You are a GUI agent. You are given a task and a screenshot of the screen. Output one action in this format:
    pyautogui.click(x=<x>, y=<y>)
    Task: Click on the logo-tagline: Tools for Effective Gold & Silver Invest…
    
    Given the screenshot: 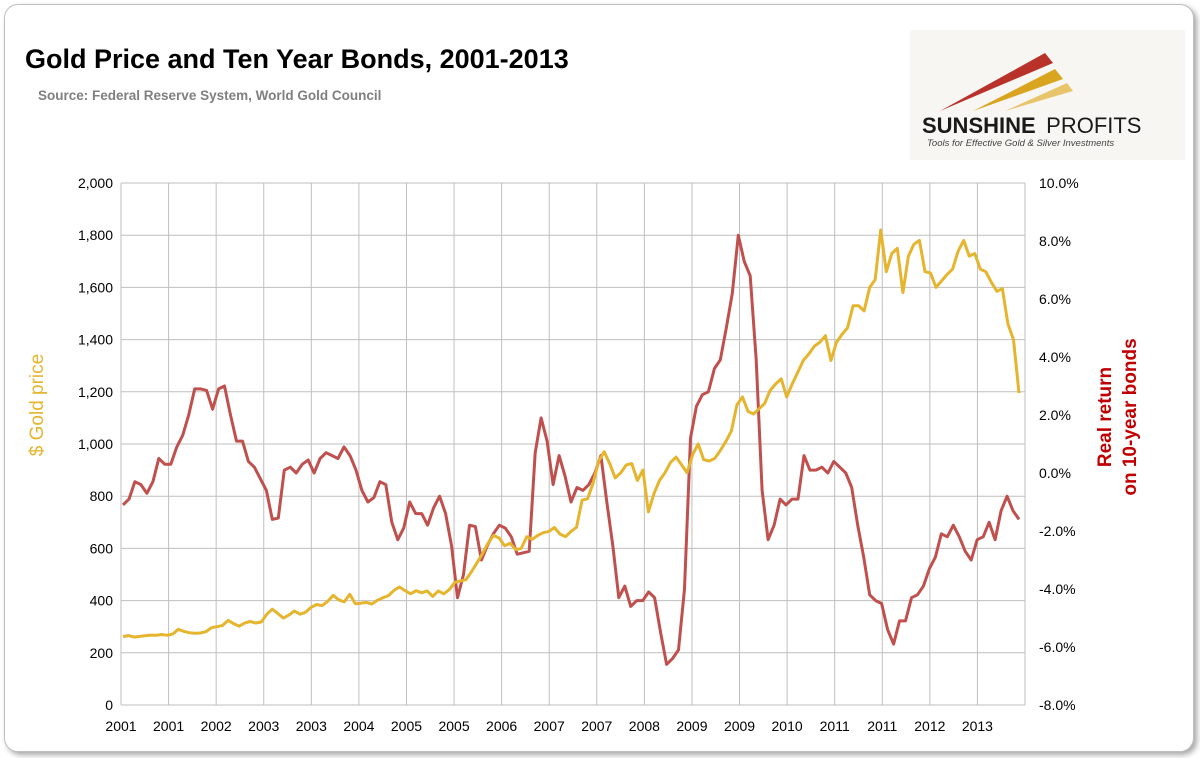 What is the action you would take?
    pyautogui.click(x=1020, y=143)
    